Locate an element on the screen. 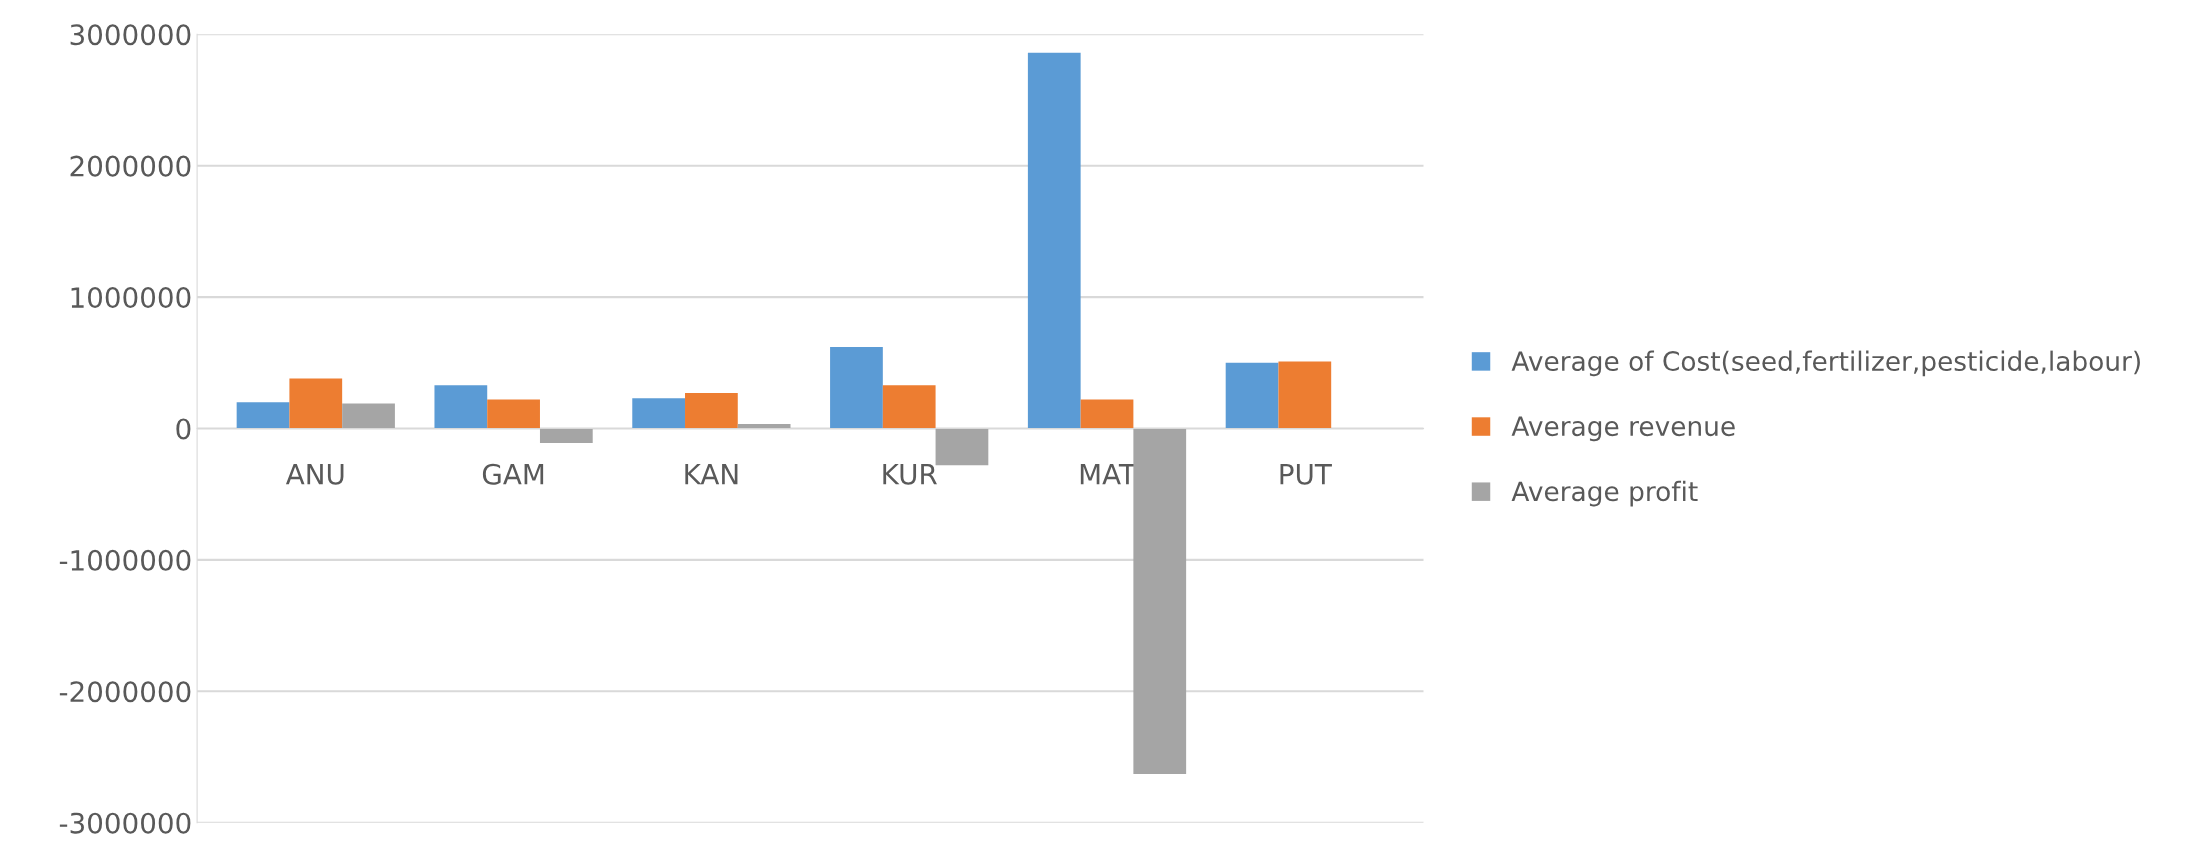  y-tick-label: 0 is located at coordinates (183, 429).